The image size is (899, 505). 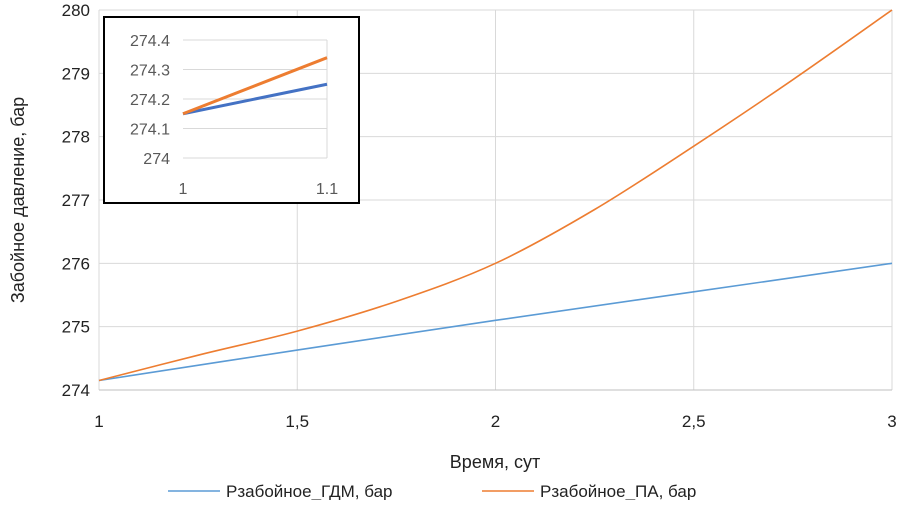 I want to click on inset-frame, so click(x=231, y=110).